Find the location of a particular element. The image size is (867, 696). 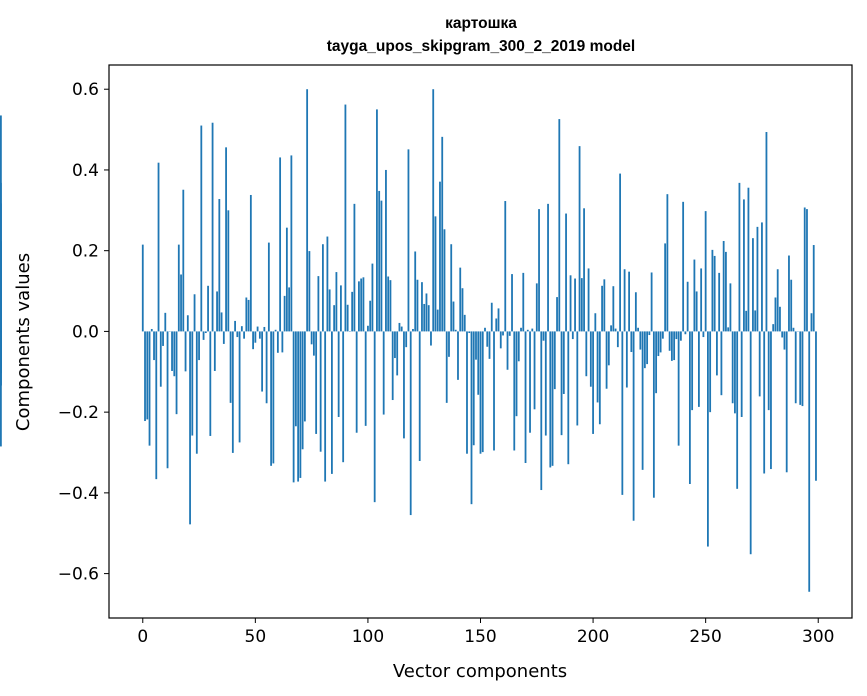

y-tick-label: 0.6 is located at coordinates (85, 90).